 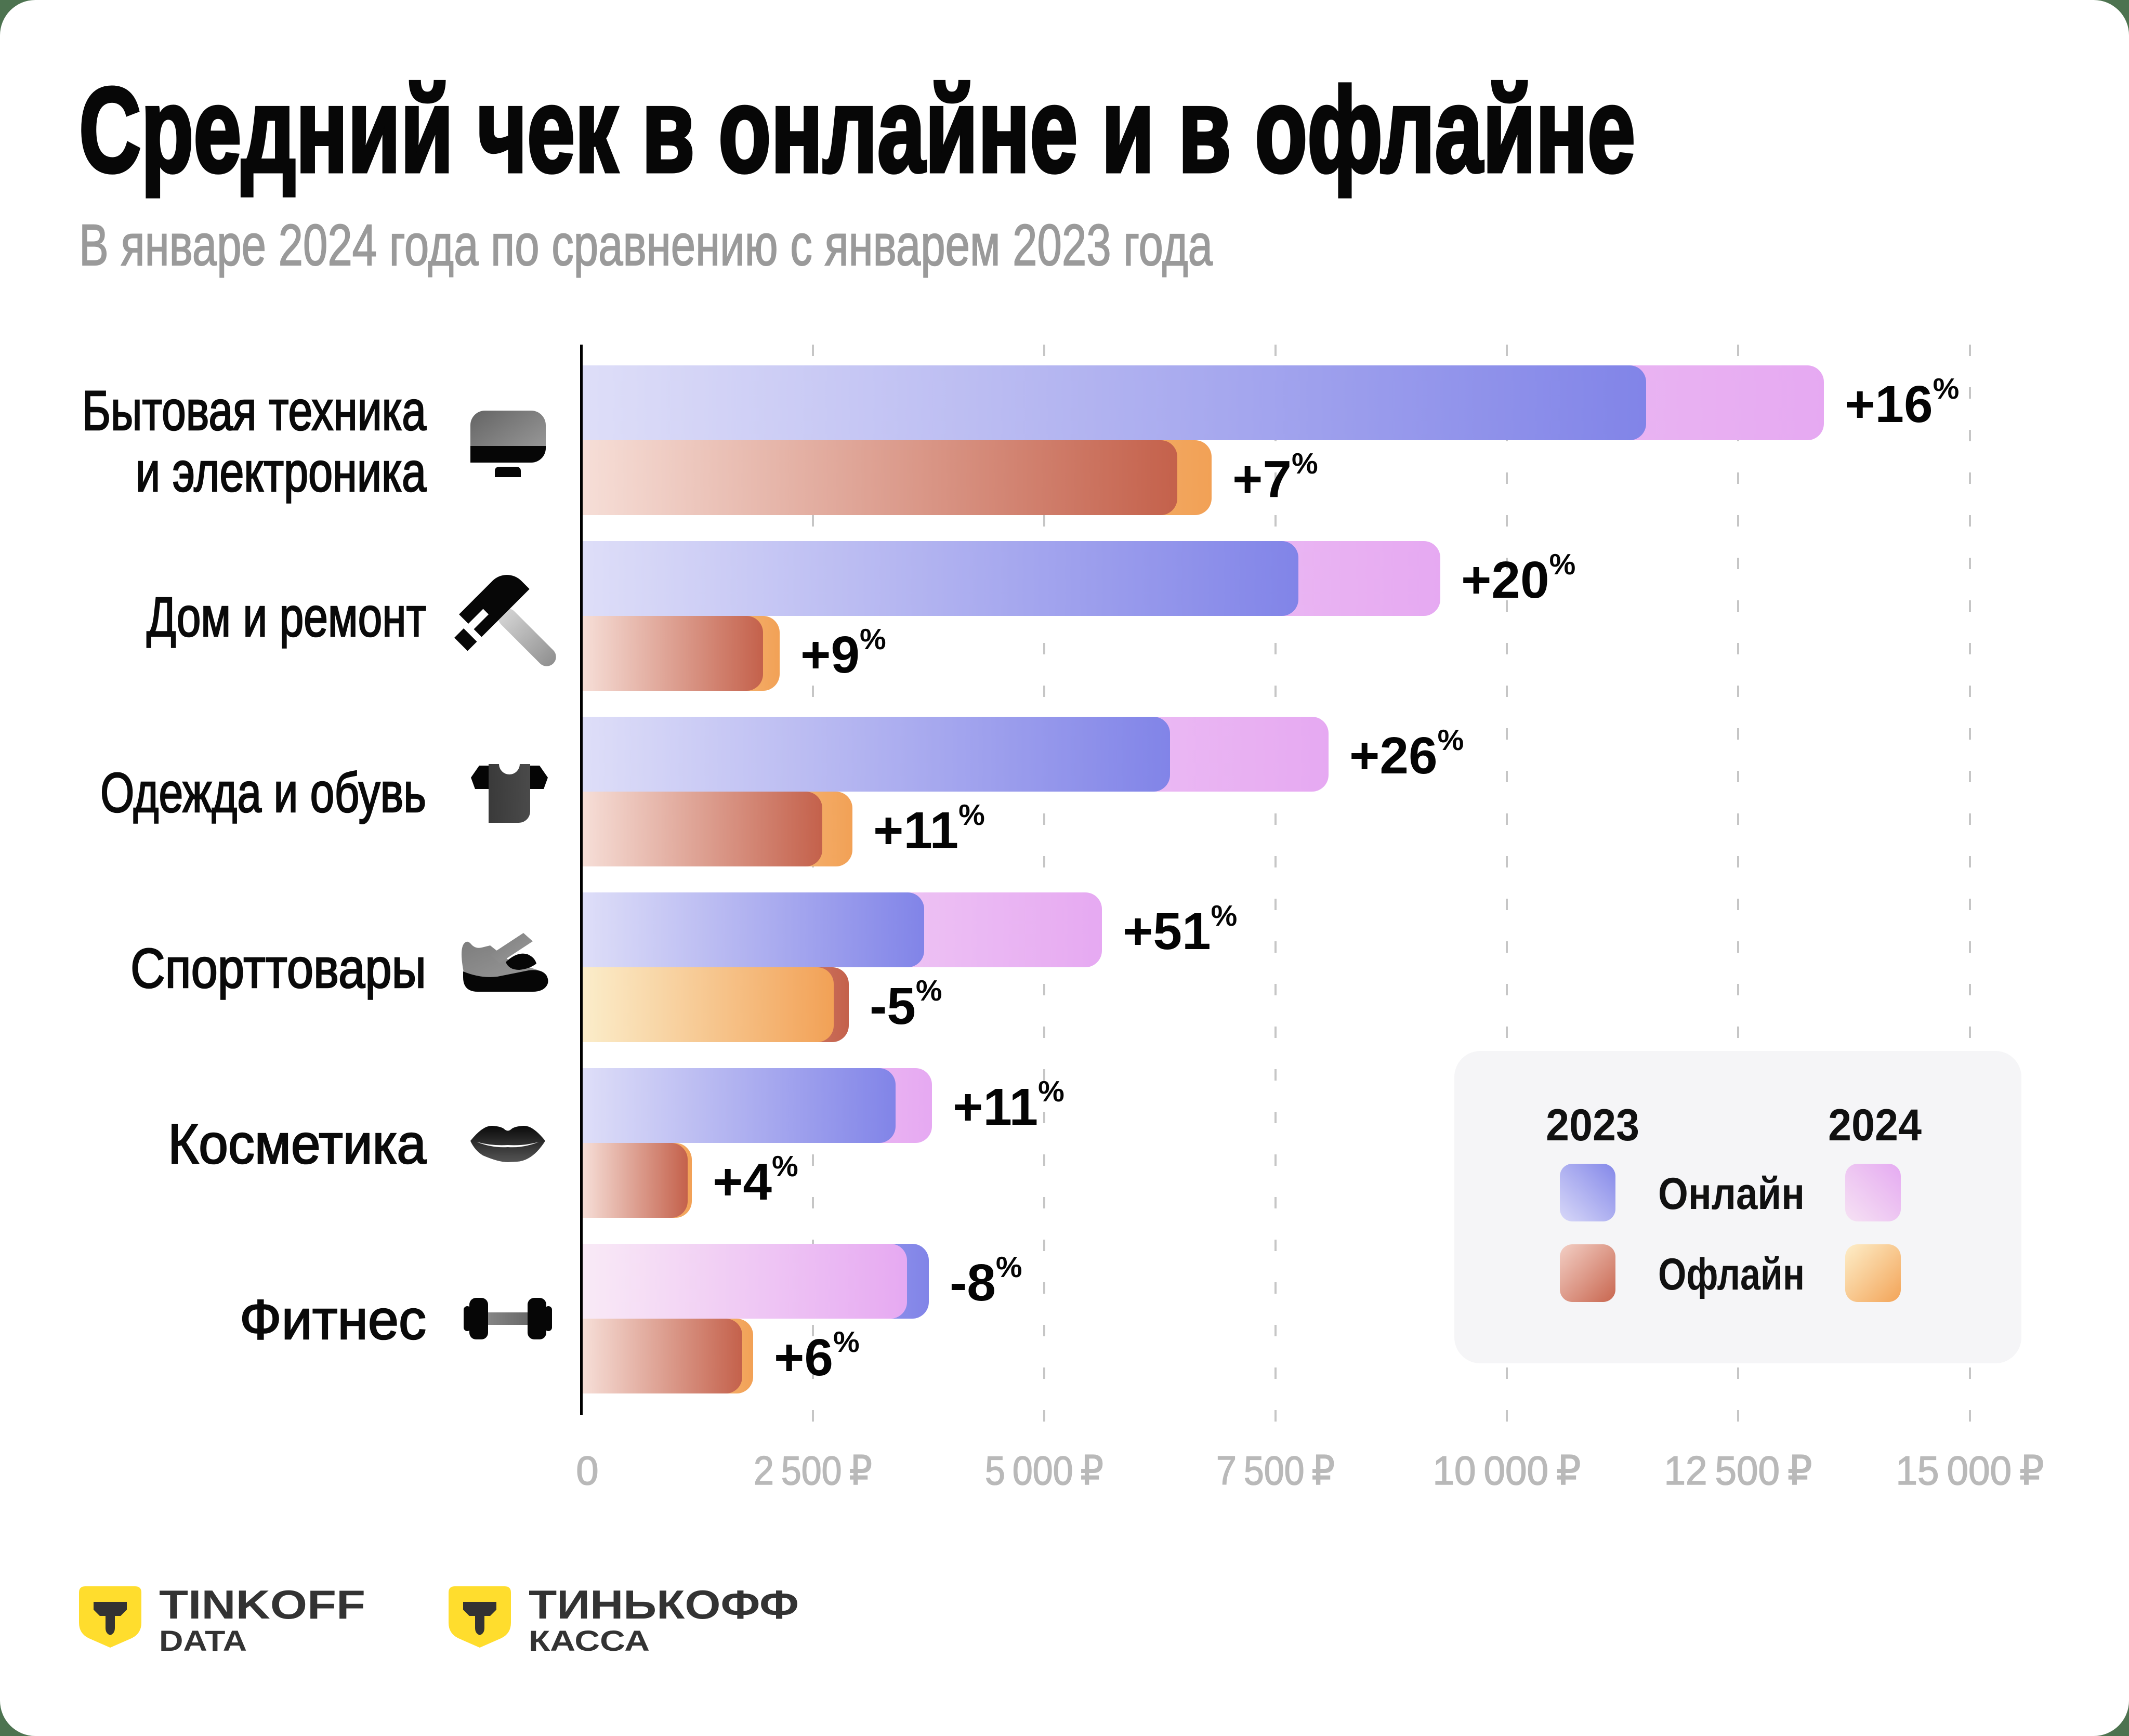 I want to click on svg-text: Фитнес, so click(x=333, y=1319).